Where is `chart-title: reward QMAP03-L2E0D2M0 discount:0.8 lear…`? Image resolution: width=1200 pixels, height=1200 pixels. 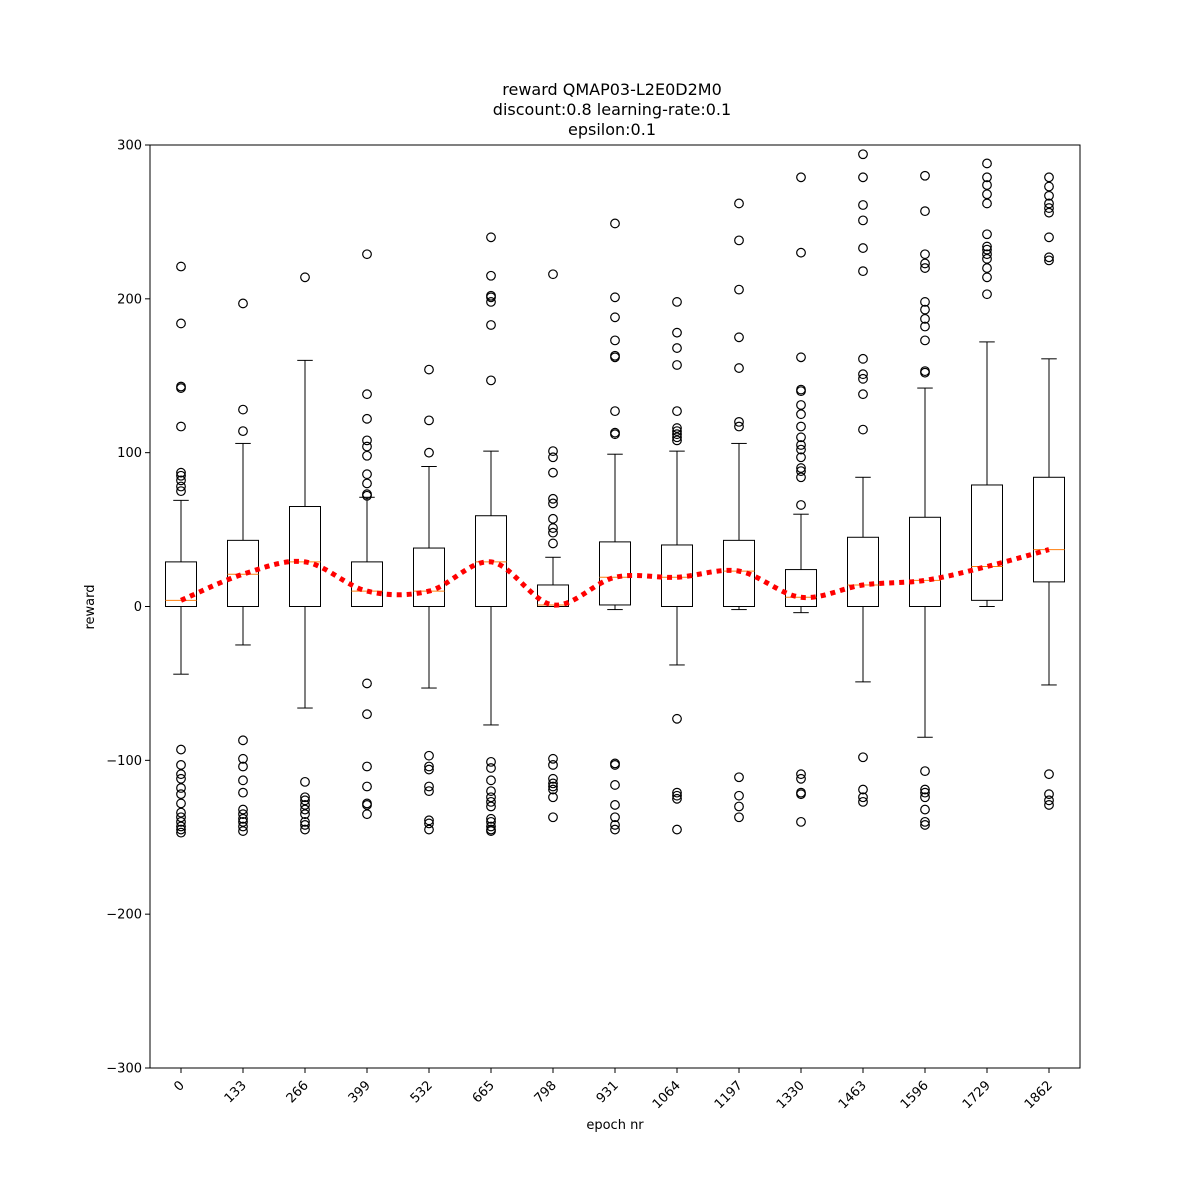
chart-title: reward QMAP03-L2E0D2M0 discount:0.8 lear… is located at coordinates (612, 109).